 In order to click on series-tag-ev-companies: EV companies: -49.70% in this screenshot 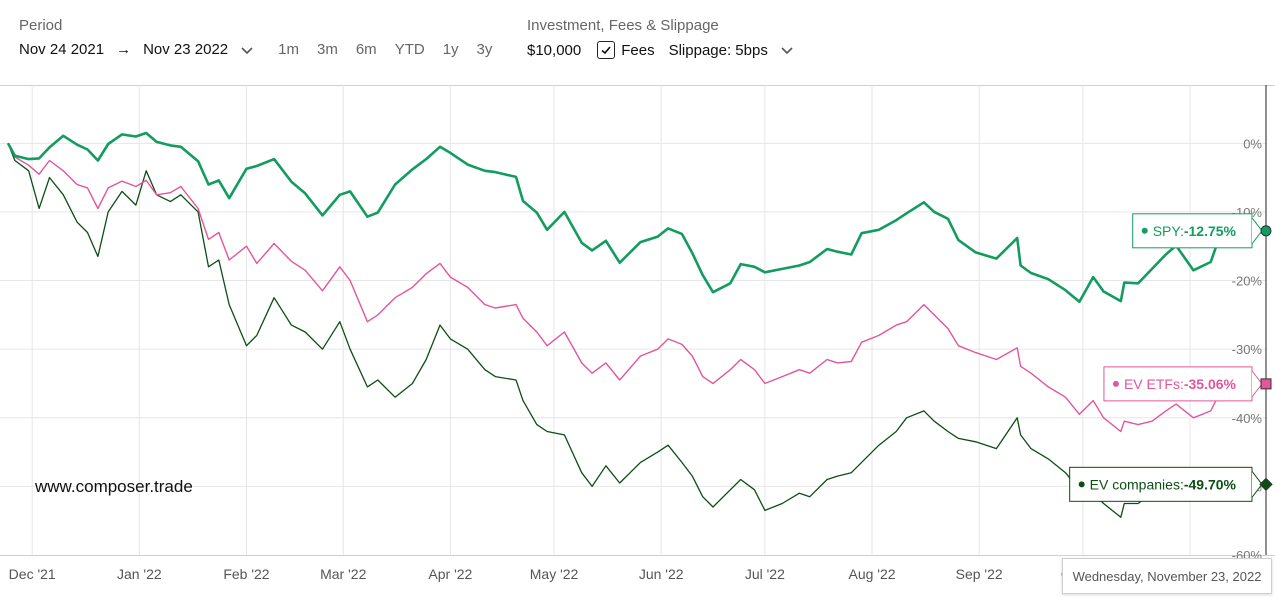, I will do `click(1171, 484)`.